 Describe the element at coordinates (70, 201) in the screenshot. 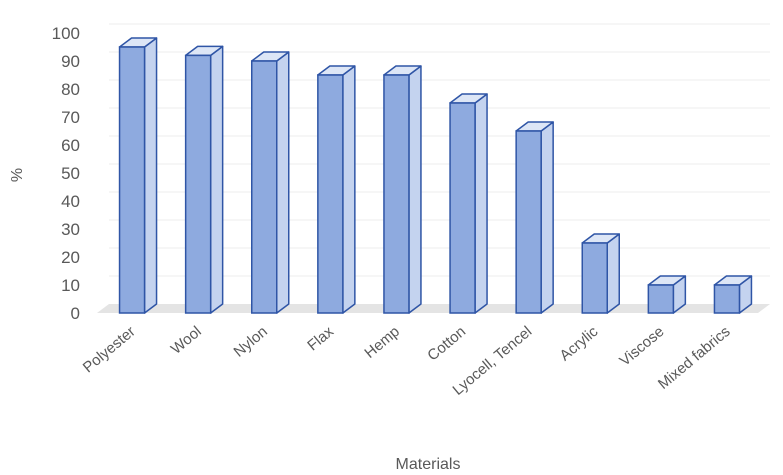

I see `y-tick-label: 40` at that location.